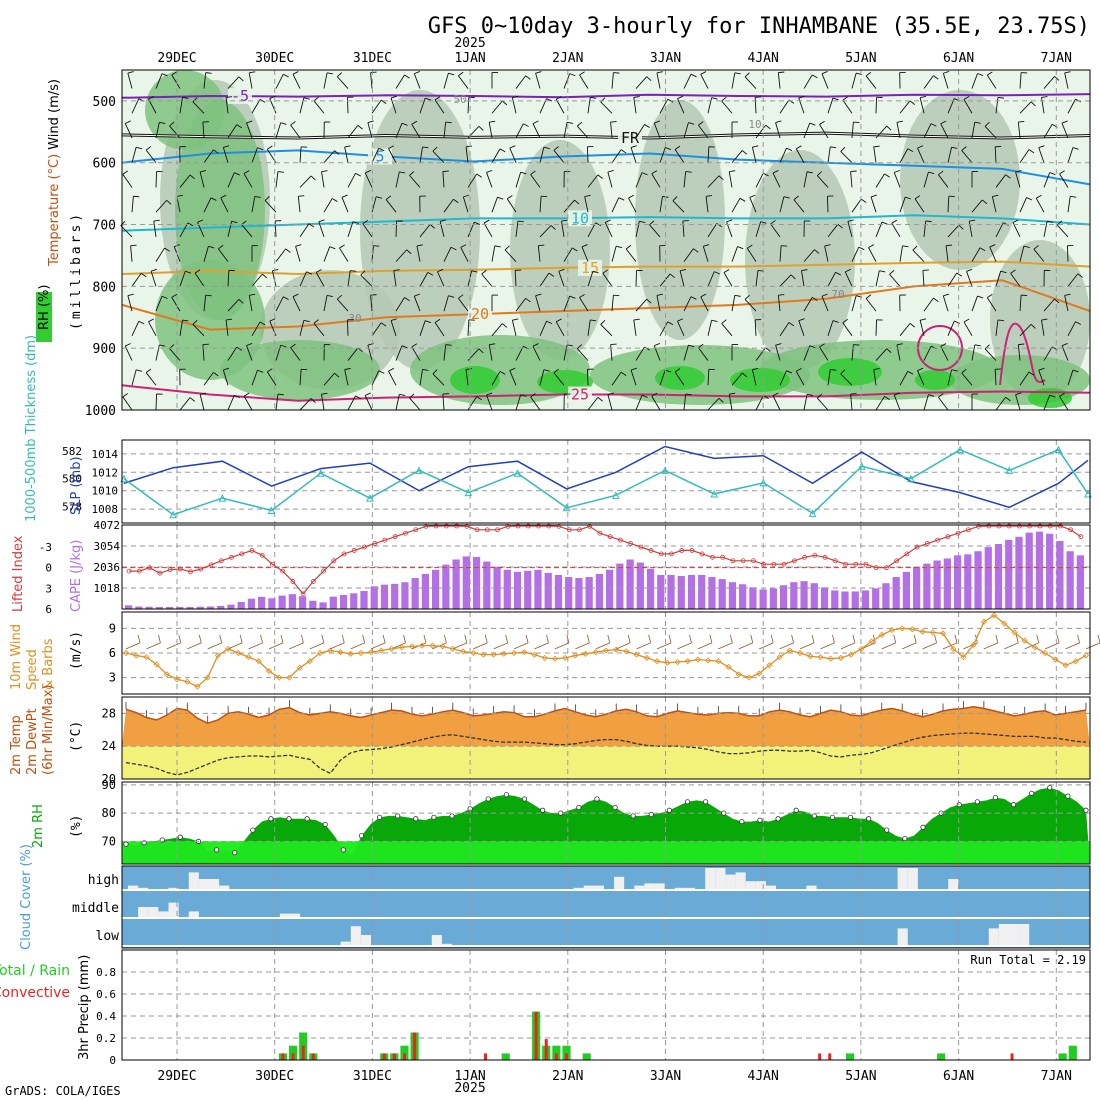 Image resolution: width=1100 pixels, height=1100 pixels. What do you see at coordinates (240, 95) in the screenshot?
I see `isotherm-label-bg` at bounding box center [240, 95].